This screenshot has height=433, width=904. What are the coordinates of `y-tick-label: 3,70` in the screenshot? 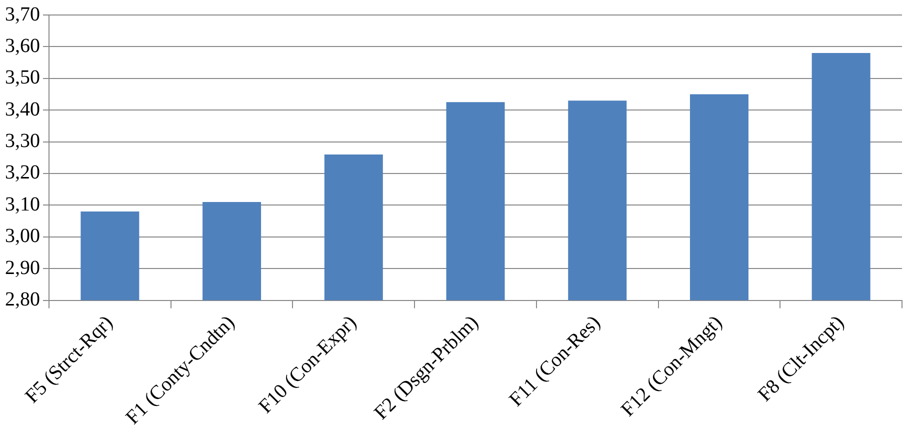 It's located at (22, 14).